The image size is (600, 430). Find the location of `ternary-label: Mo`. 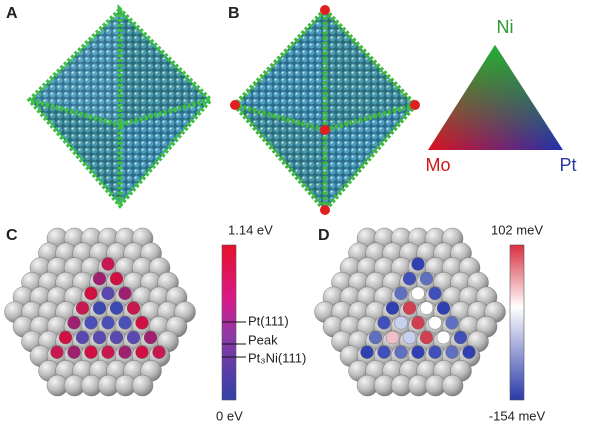

ternary-label: Mo is located at coordinates (437, 165).